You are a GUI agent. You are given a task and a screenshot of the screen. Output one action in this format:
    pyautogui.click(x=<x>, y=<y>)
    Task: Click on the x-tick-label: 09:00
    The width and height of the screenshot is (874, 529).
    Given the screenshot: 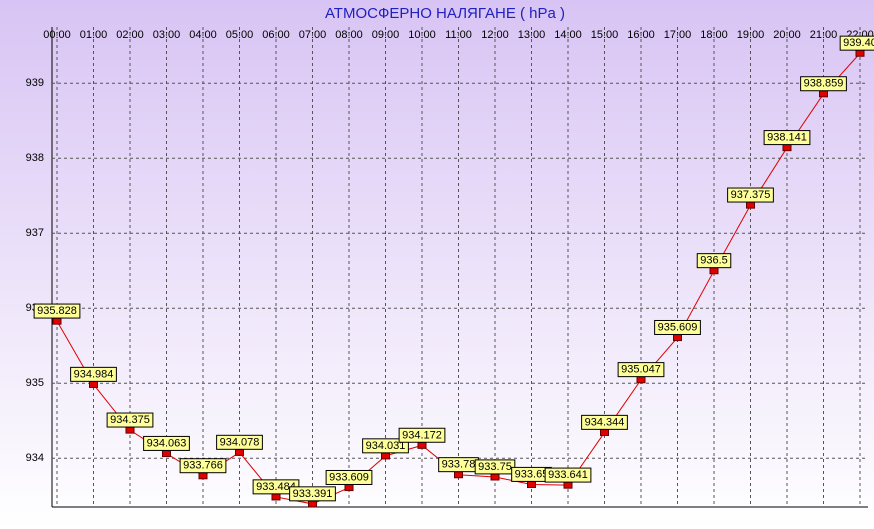 What is the action you would take?
    pyautogui.click(x=386, y=35)
    